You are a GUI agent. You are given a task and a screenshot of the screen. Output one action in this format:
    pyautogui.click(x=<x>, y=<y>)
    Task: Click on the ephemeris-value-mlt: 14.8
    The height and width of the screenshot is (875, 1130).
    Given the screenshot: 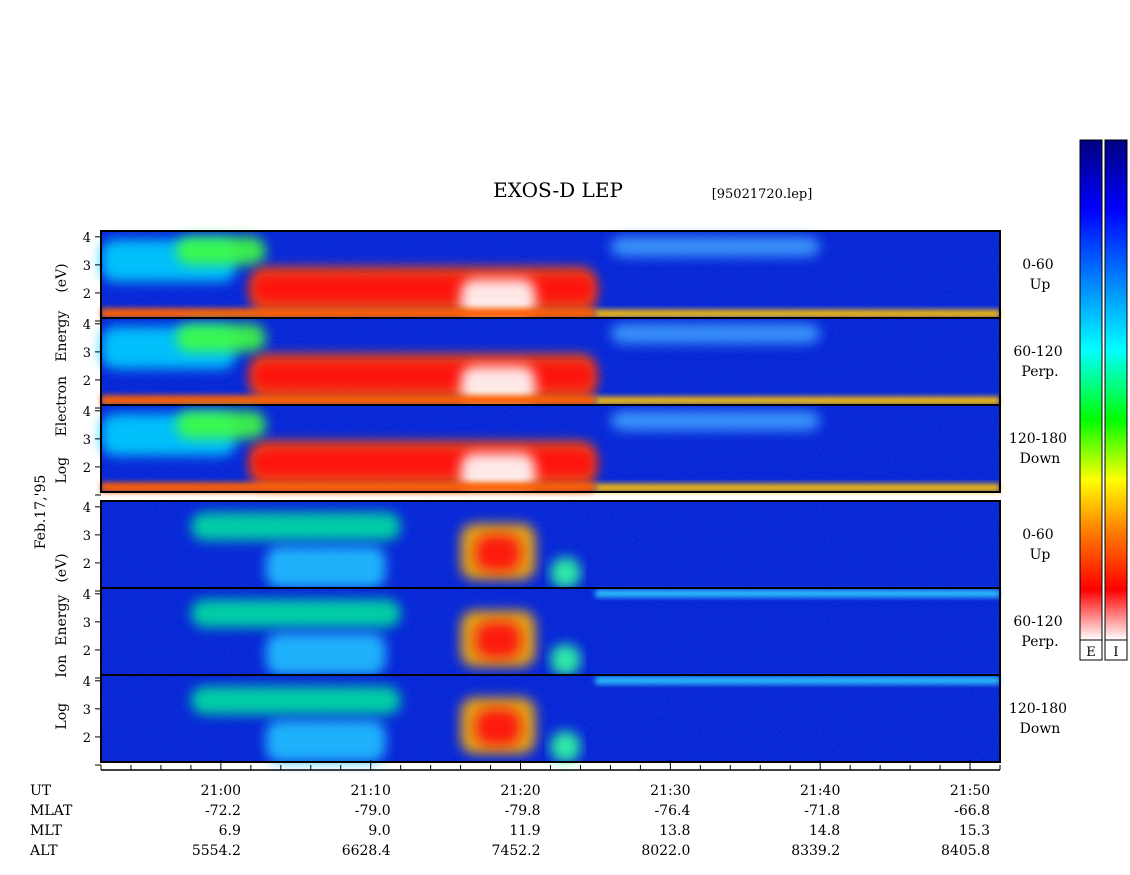 What is the action you would take?
    pyautogui.click(x=824, y=831)
    